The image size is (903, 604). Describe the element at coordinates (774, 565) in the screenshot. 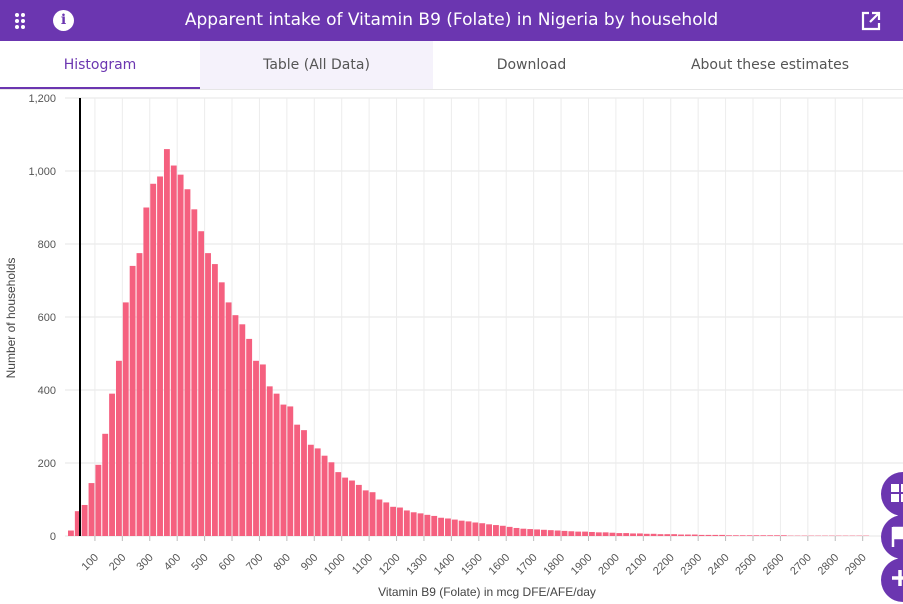

I see `x-tick-label: 2600` at that location.